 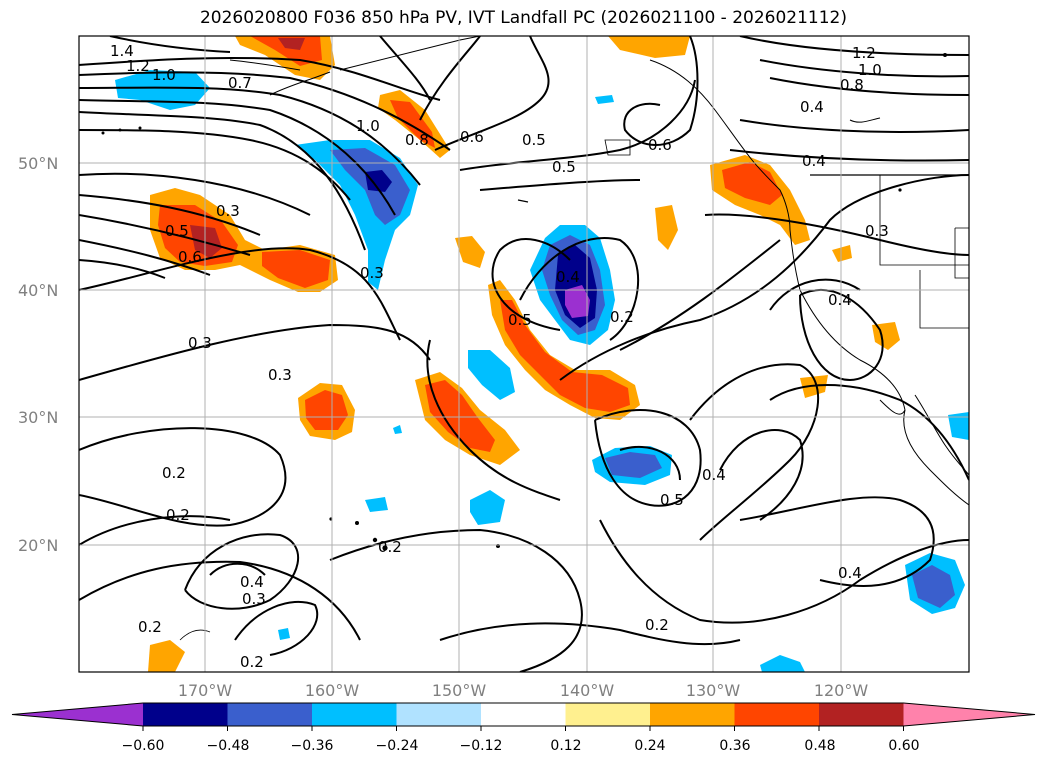 I want to click on contour-label: 0.7, so click(x=240, y=83).